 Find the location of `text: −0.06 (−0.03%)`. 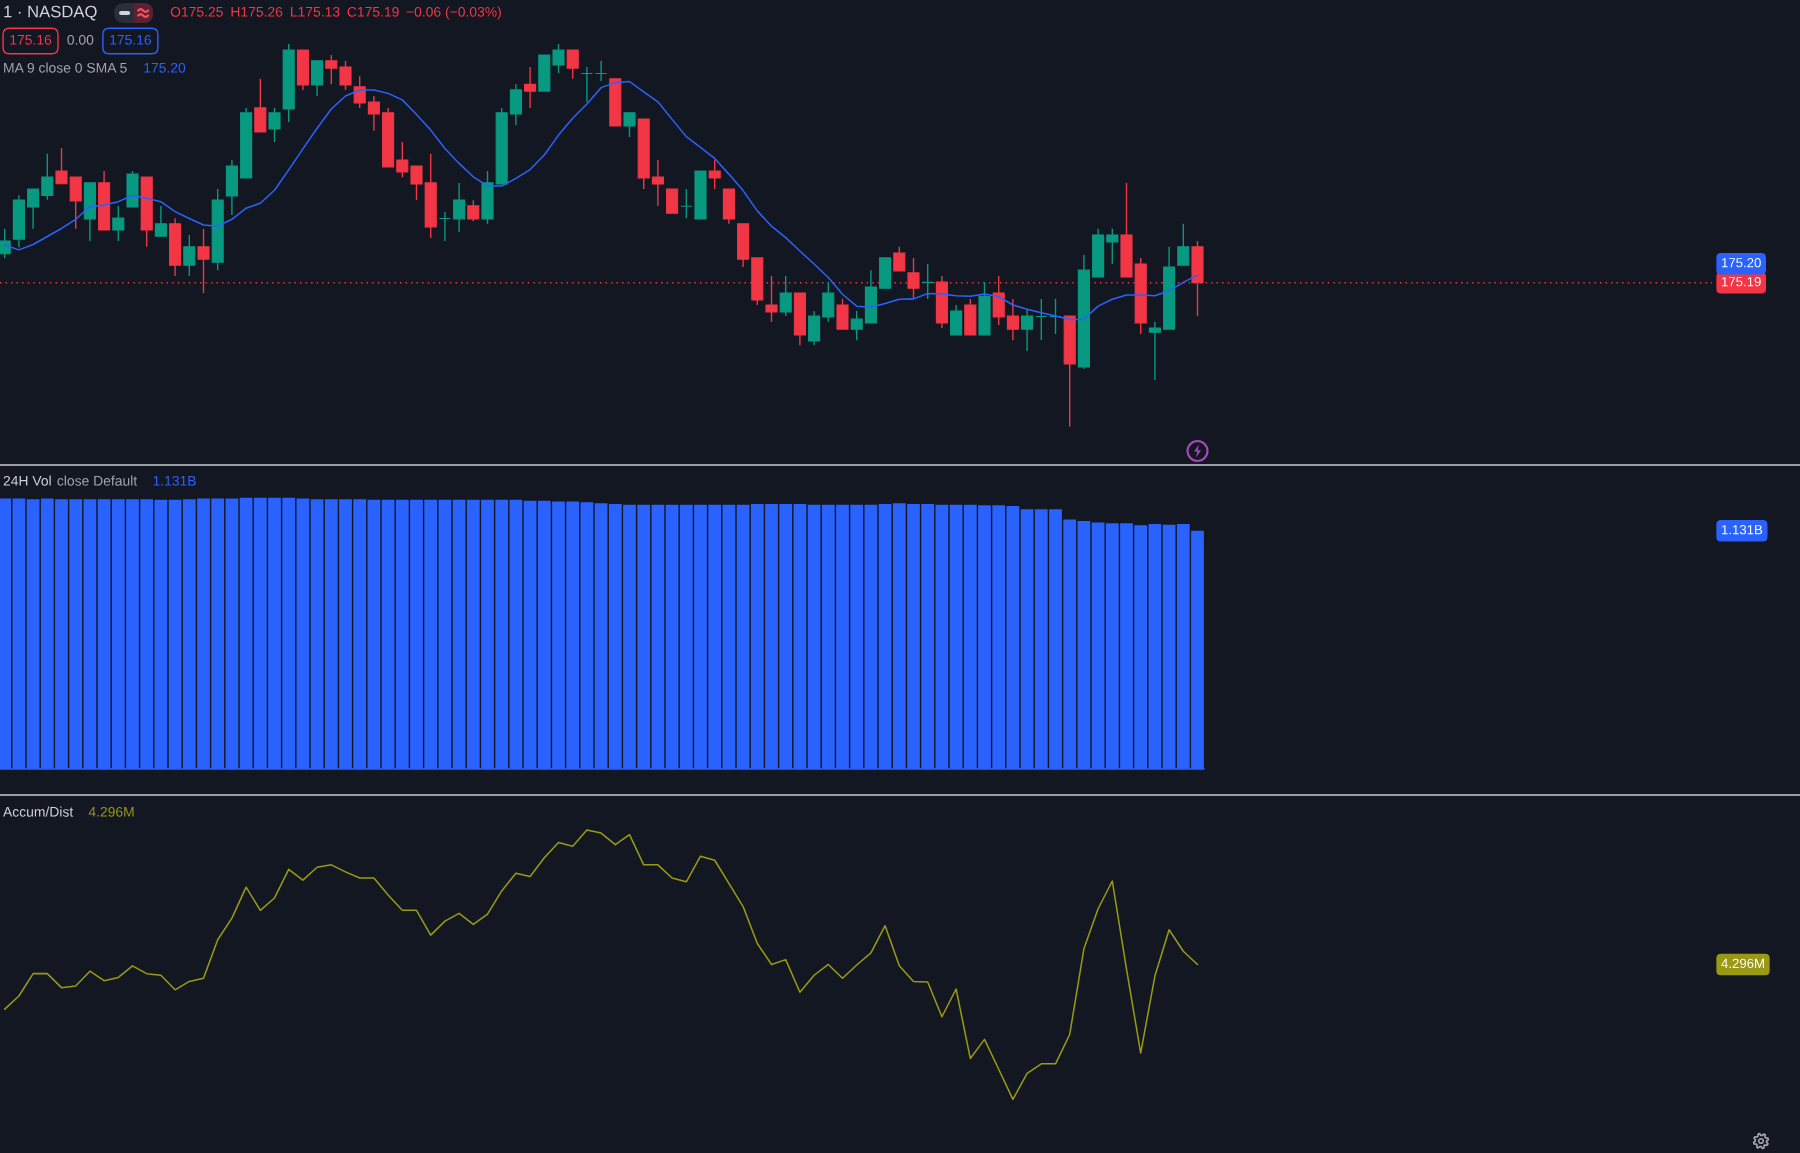

text: −0.06 (−0.03%) is located at coordinates (453, 13).